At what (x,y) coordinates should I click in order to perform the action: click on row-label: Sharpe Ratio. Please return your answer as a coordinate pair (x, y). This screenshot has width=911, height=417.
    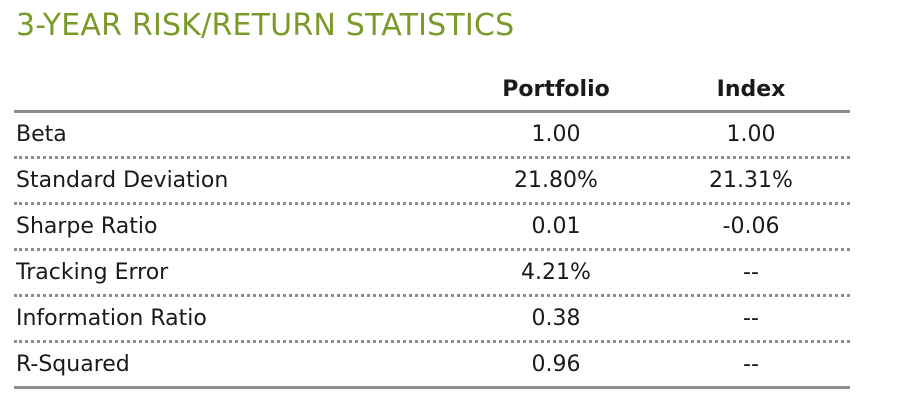
    Looking at the image, I should click on (87, 226).